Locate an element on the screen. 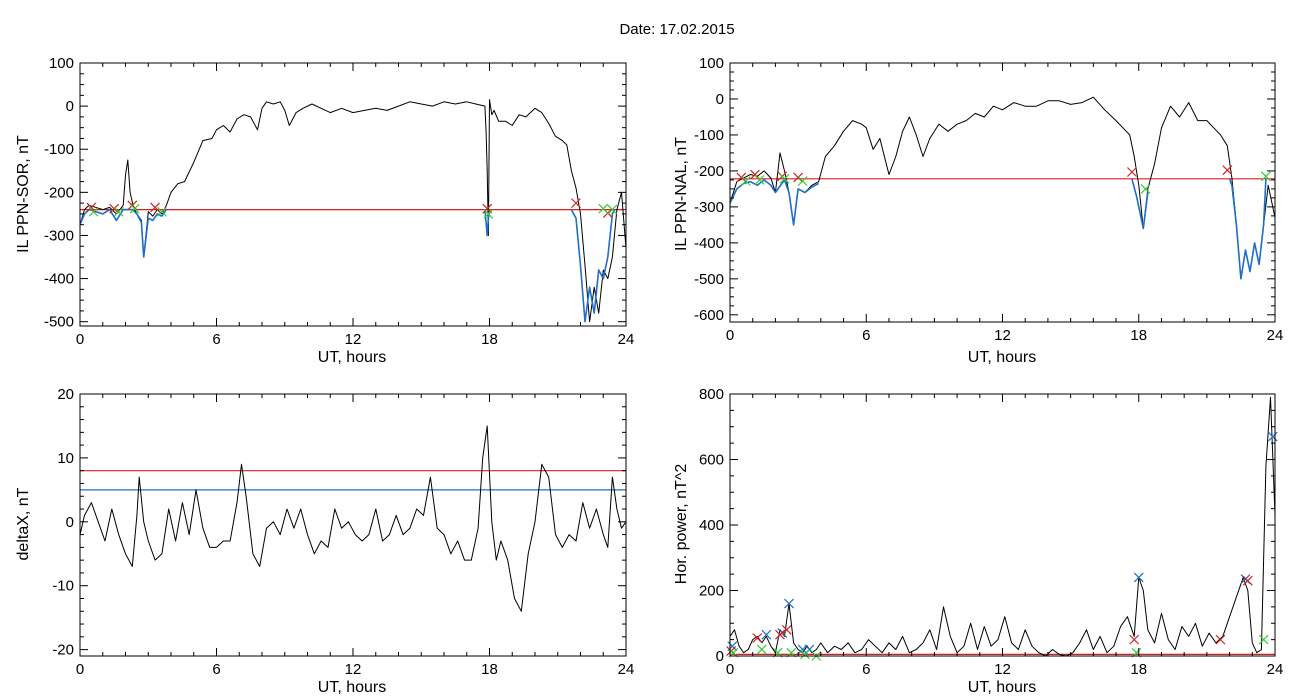  y-tick-label-nal--400: -400 is located at coordinates (709, 243).